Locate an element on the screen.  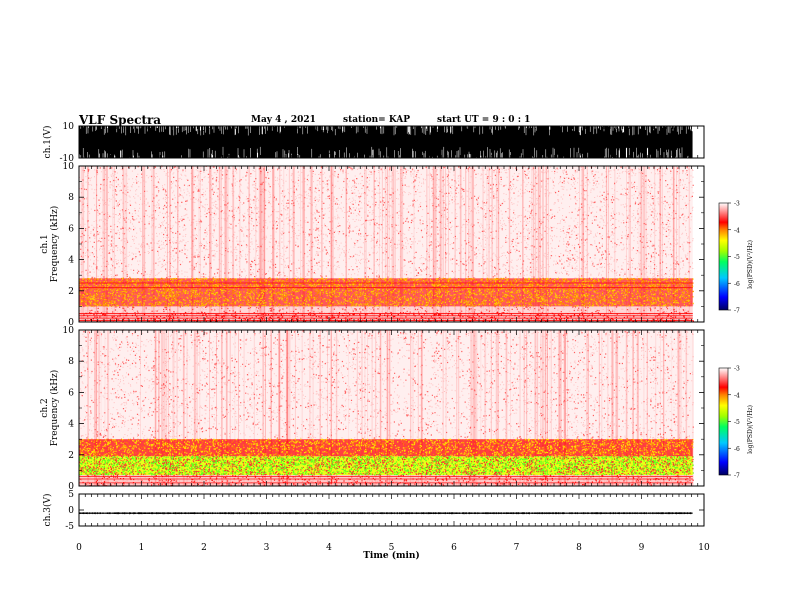
x-tick-label: 7 is located at coordinates (517, 548).